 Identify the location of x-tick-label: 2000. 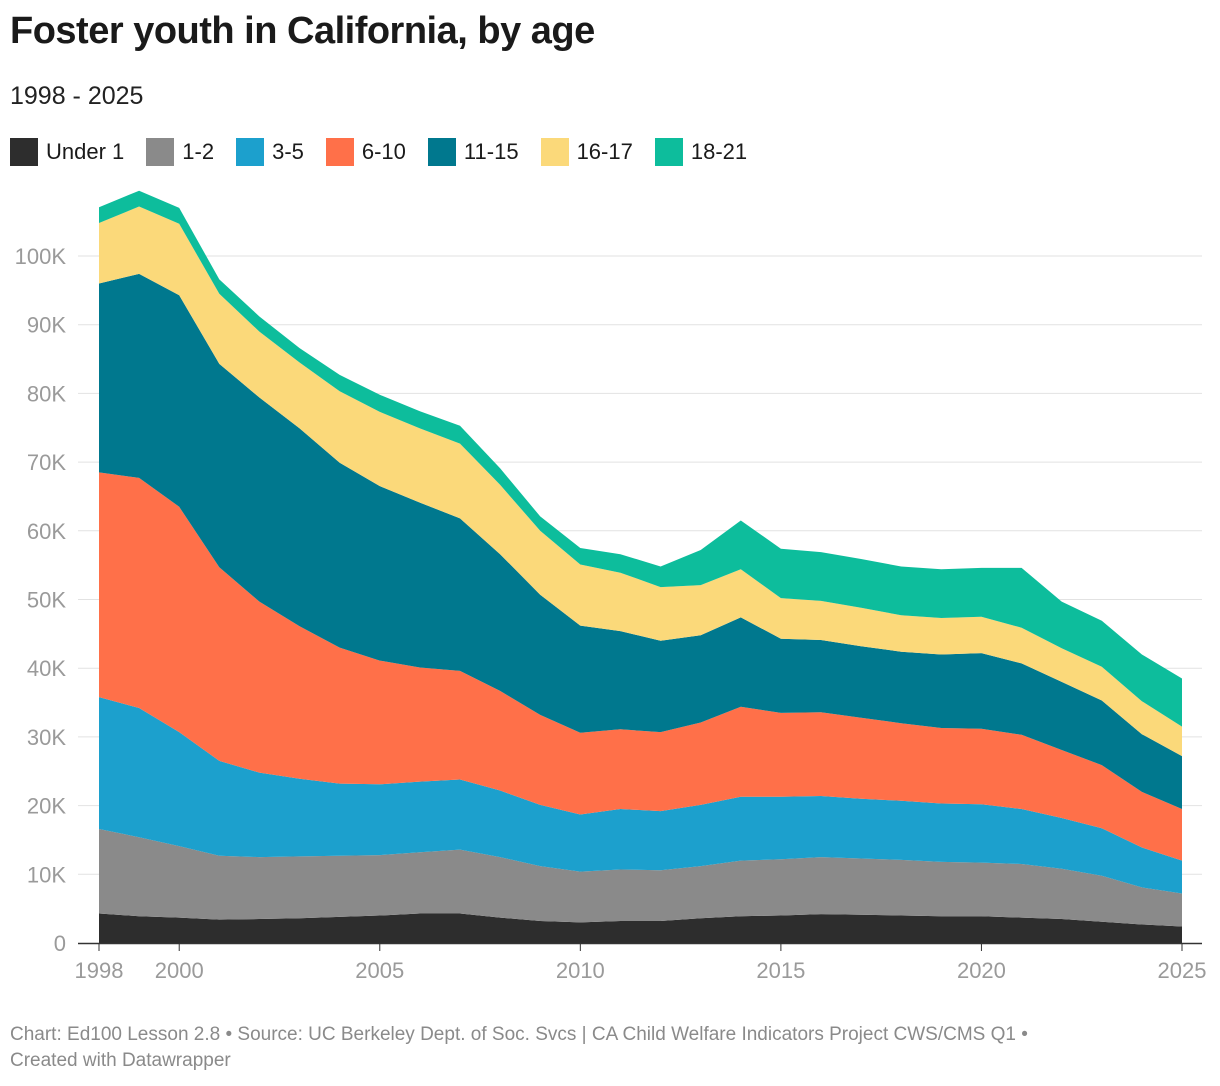
(179, 970).